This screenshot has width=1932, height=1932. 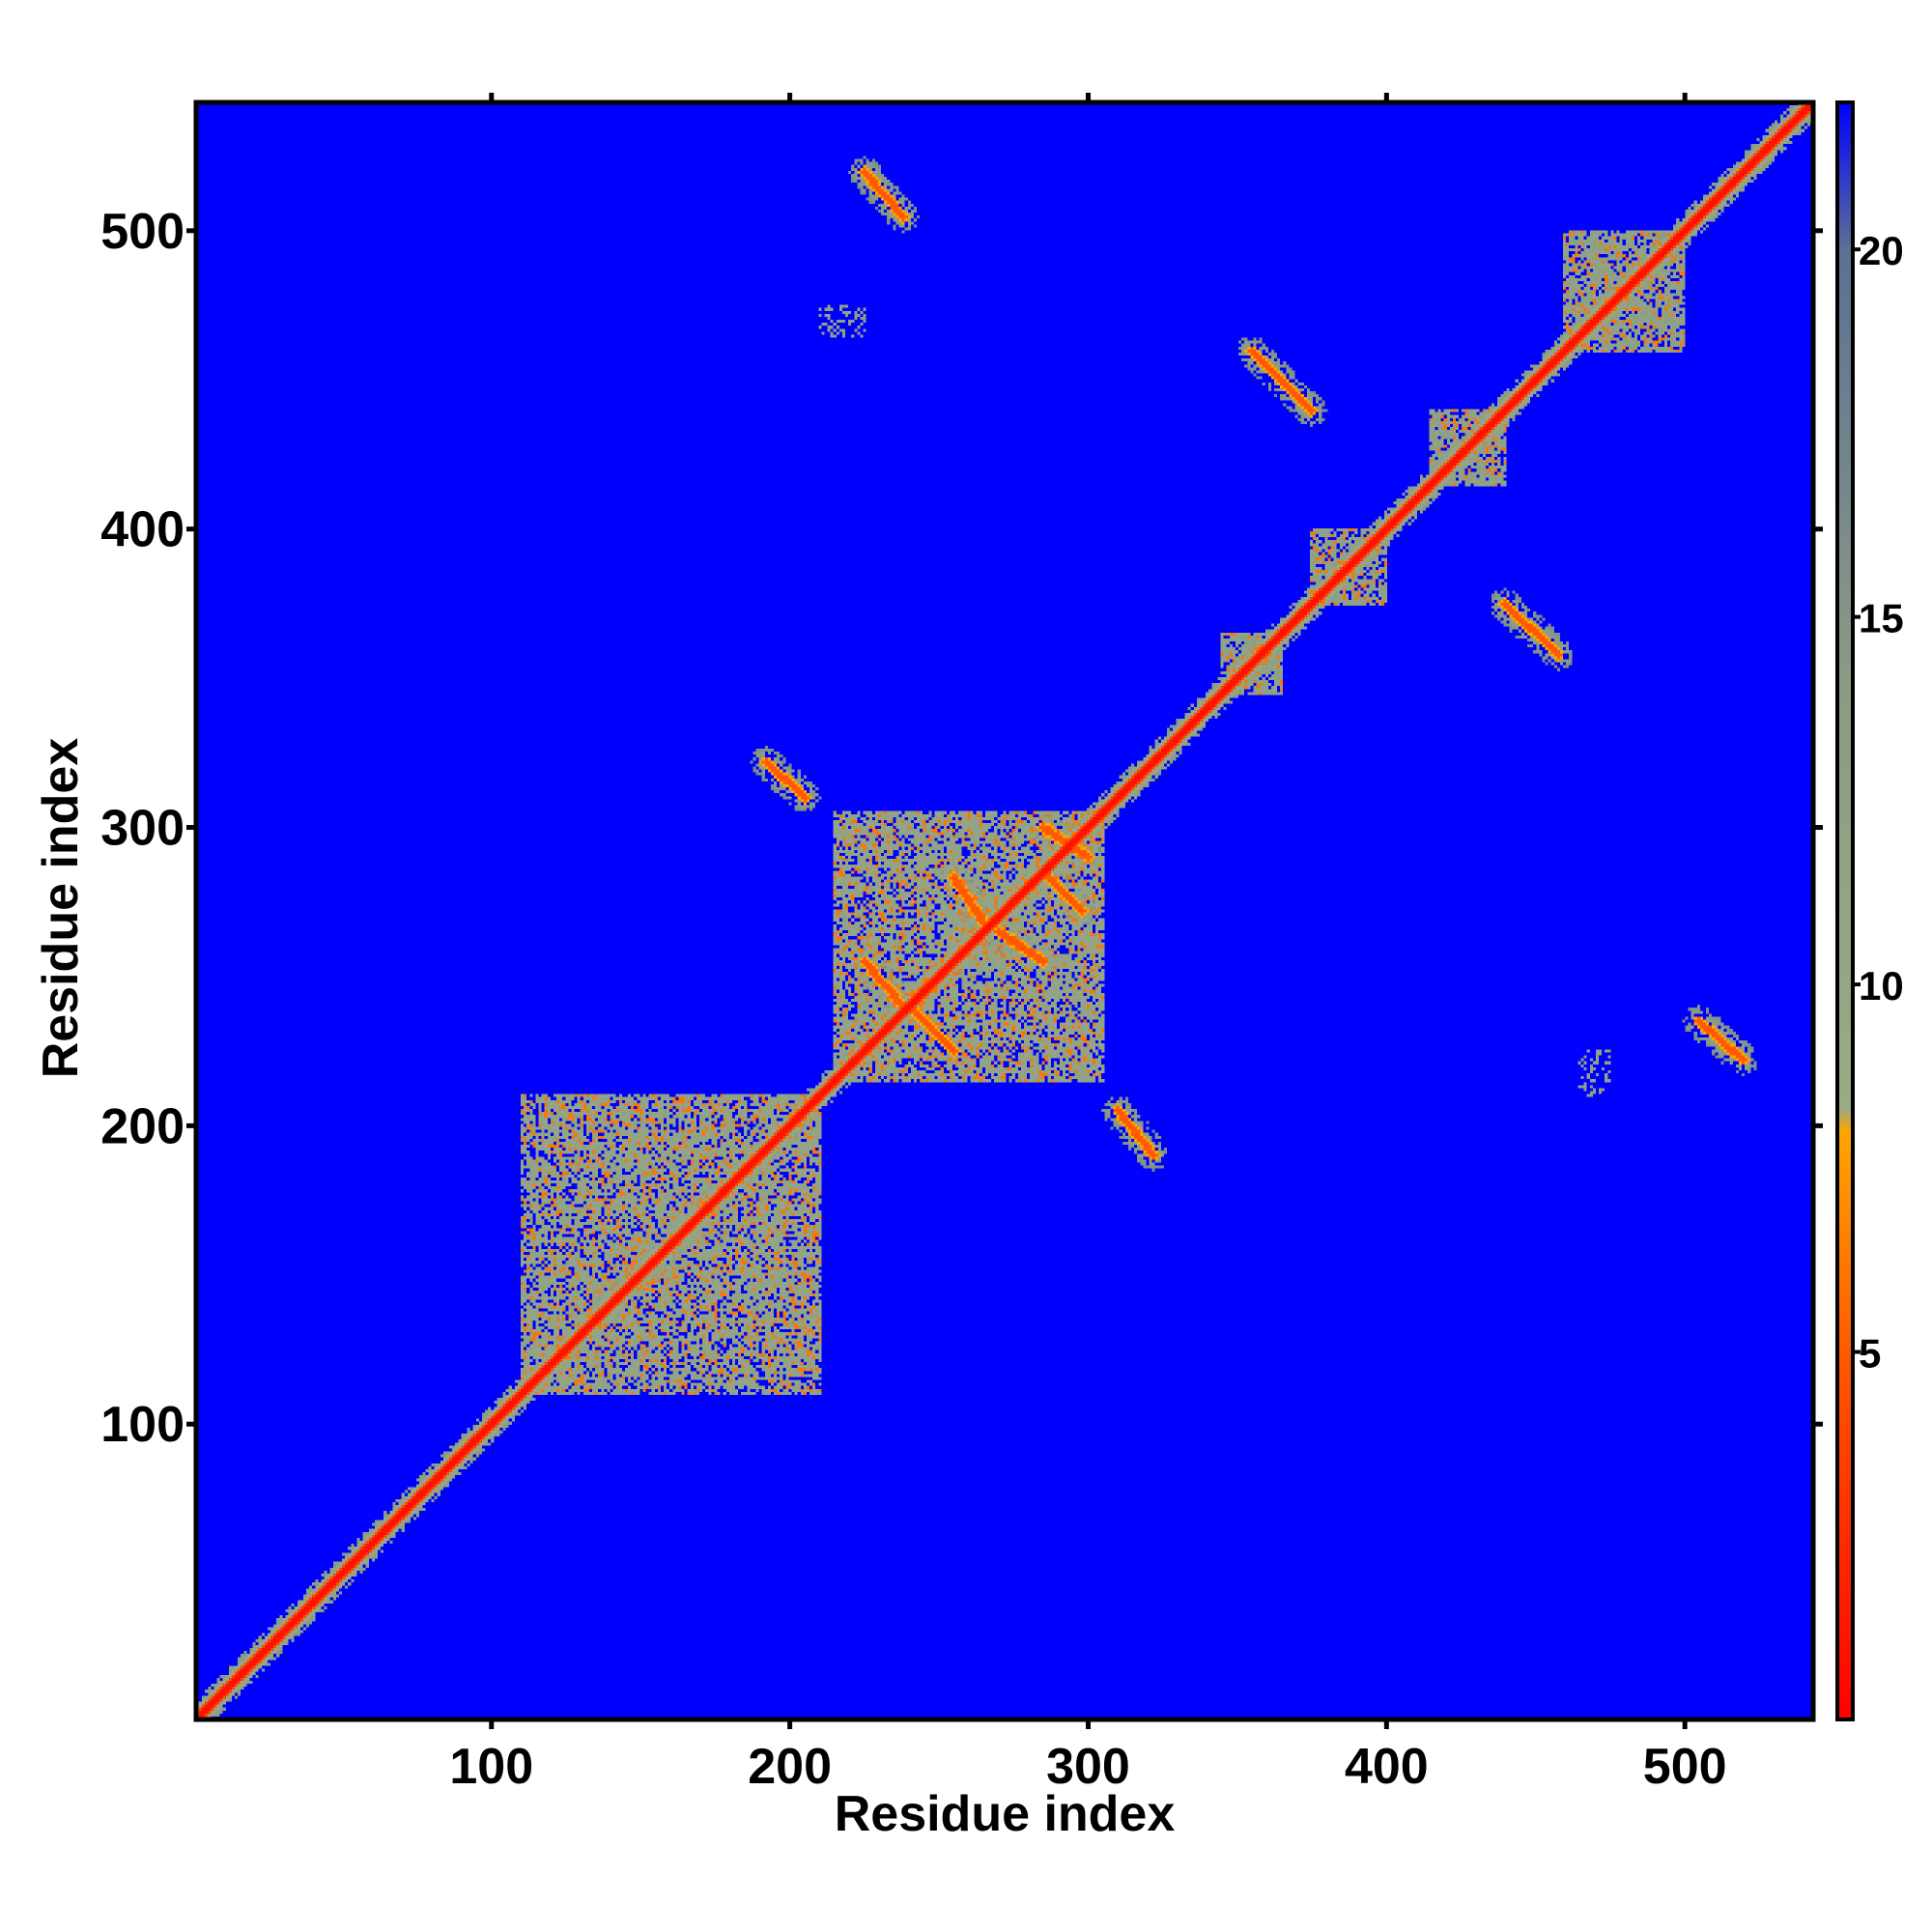 I want to click on y-tick-label: 300, so click(x=142, y=829).